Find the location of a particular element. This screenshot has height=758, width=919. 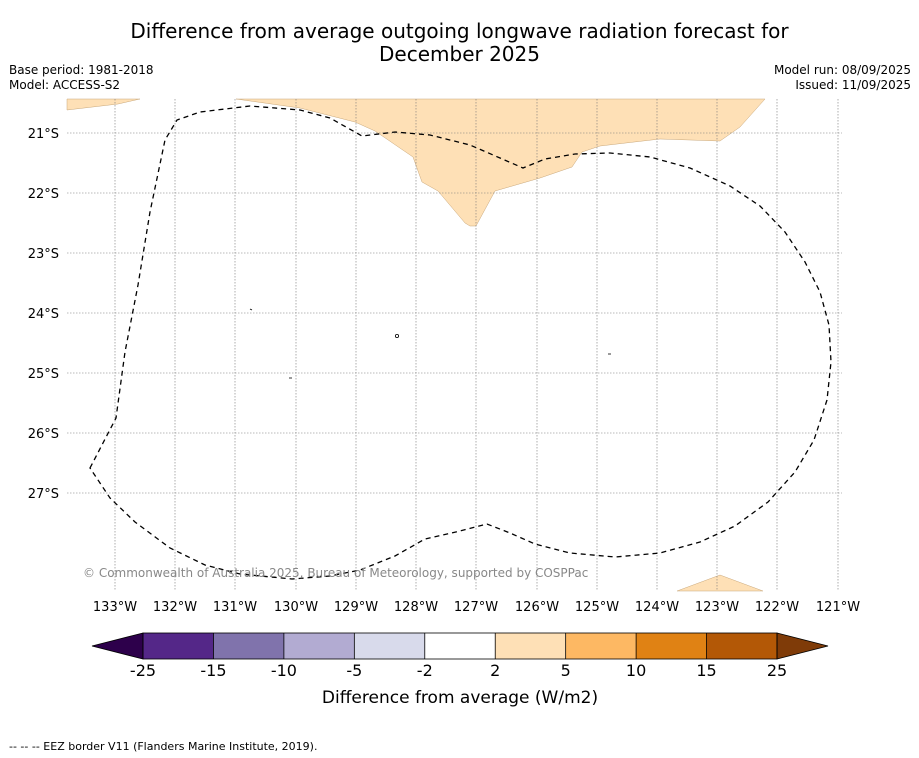

colorbar-tick-label: 10 is located at coordinates (636, 670).